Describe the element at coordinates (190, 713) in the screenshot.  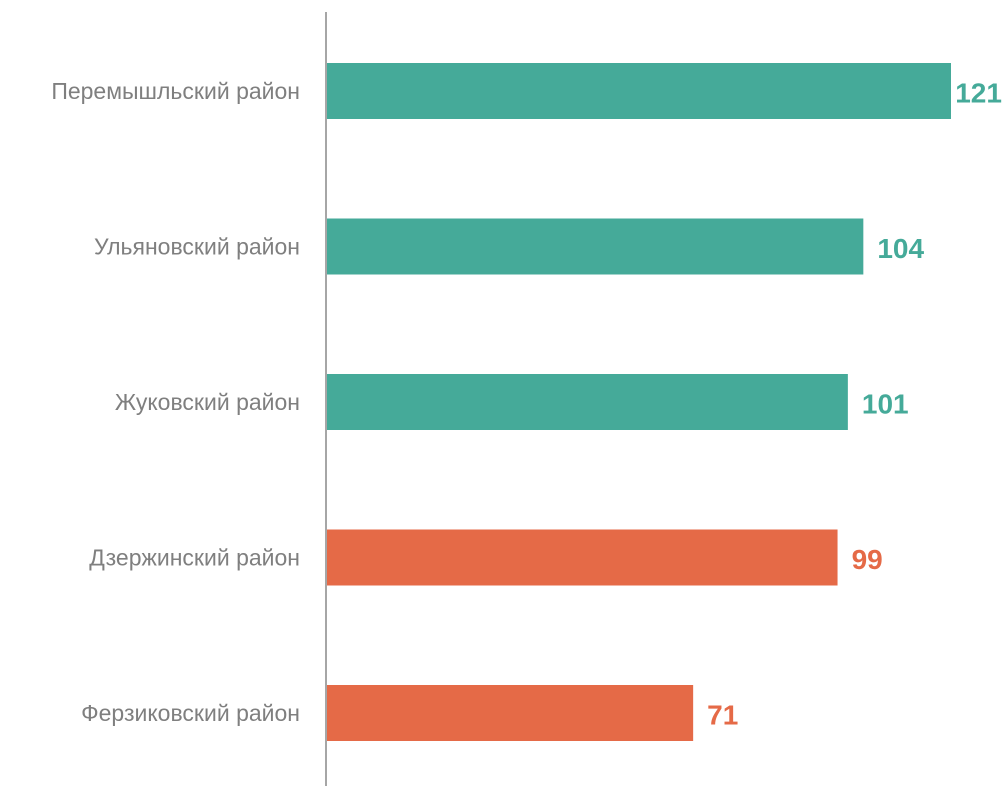
I see `category-label: Ферзиковский район` at that location.